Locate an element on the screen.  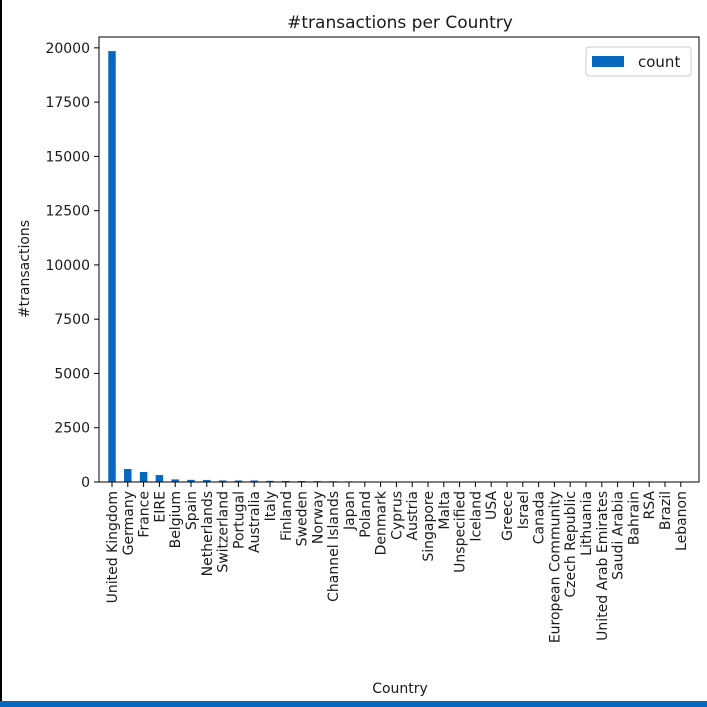
x-tick-label: Portugal is located at coordinates (239, 520).